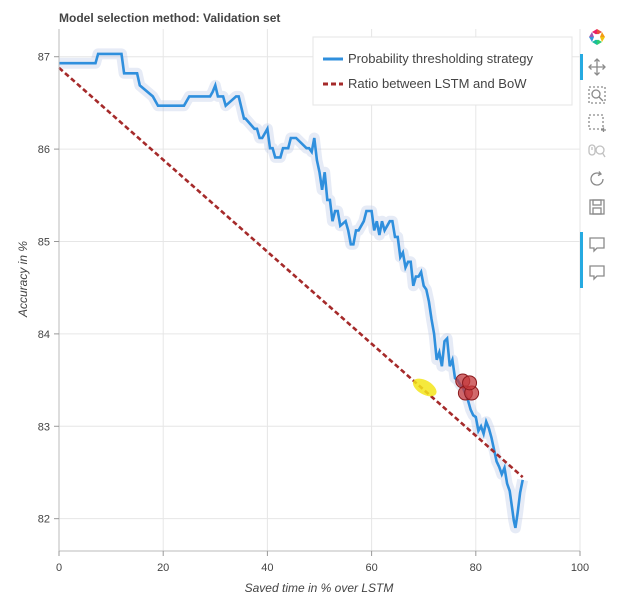 The height and width of the screenshot is (598, 629). Describe the element at coordinates (440, 58) in the screenshot. I see `legend-label-probability: Probability thresholding strategy` at that location.